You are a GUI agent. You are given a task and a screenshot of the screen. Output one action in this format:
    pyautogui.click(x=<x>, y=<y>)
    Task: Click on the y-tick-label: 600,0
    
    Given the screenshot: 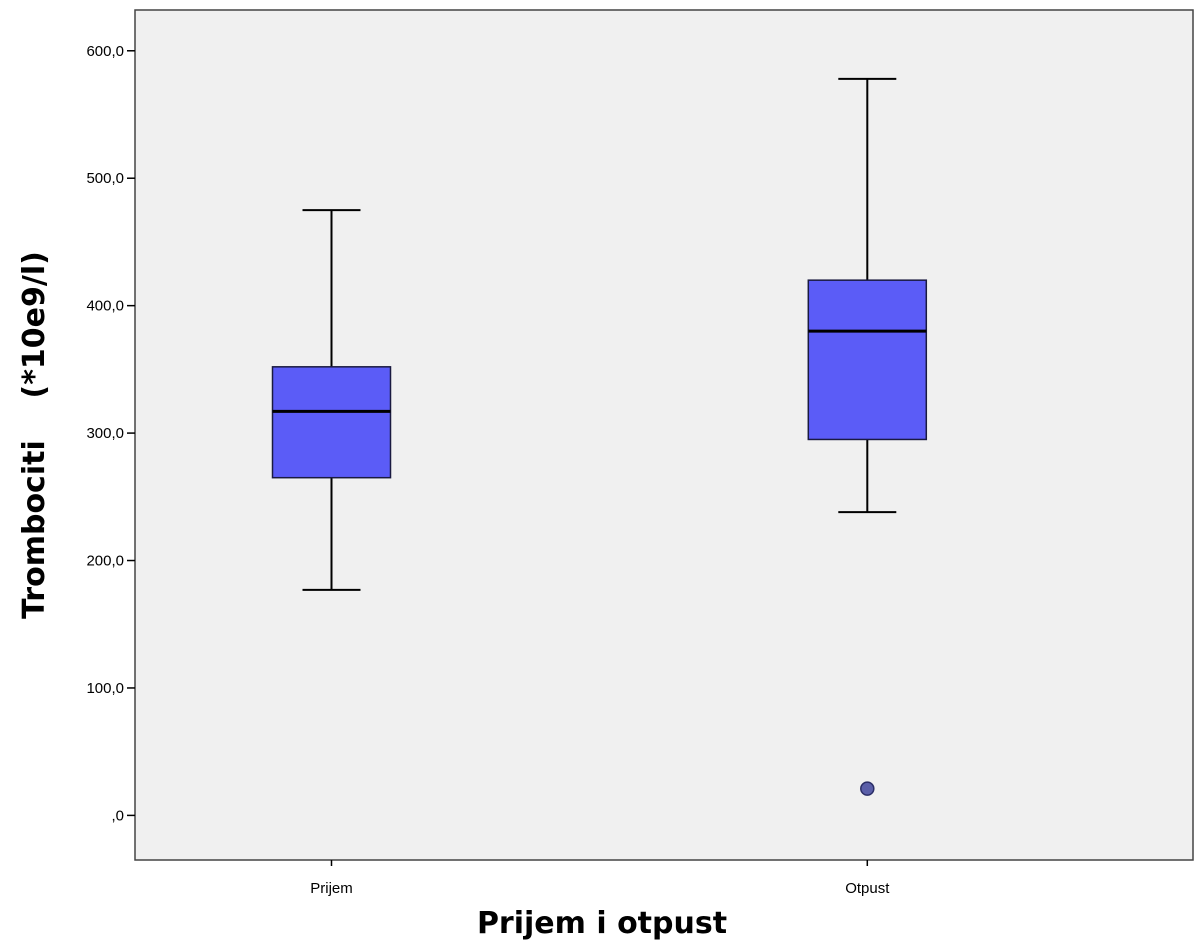 What is the action you would take?
    pyautogui.click(x=105, y=51)
    